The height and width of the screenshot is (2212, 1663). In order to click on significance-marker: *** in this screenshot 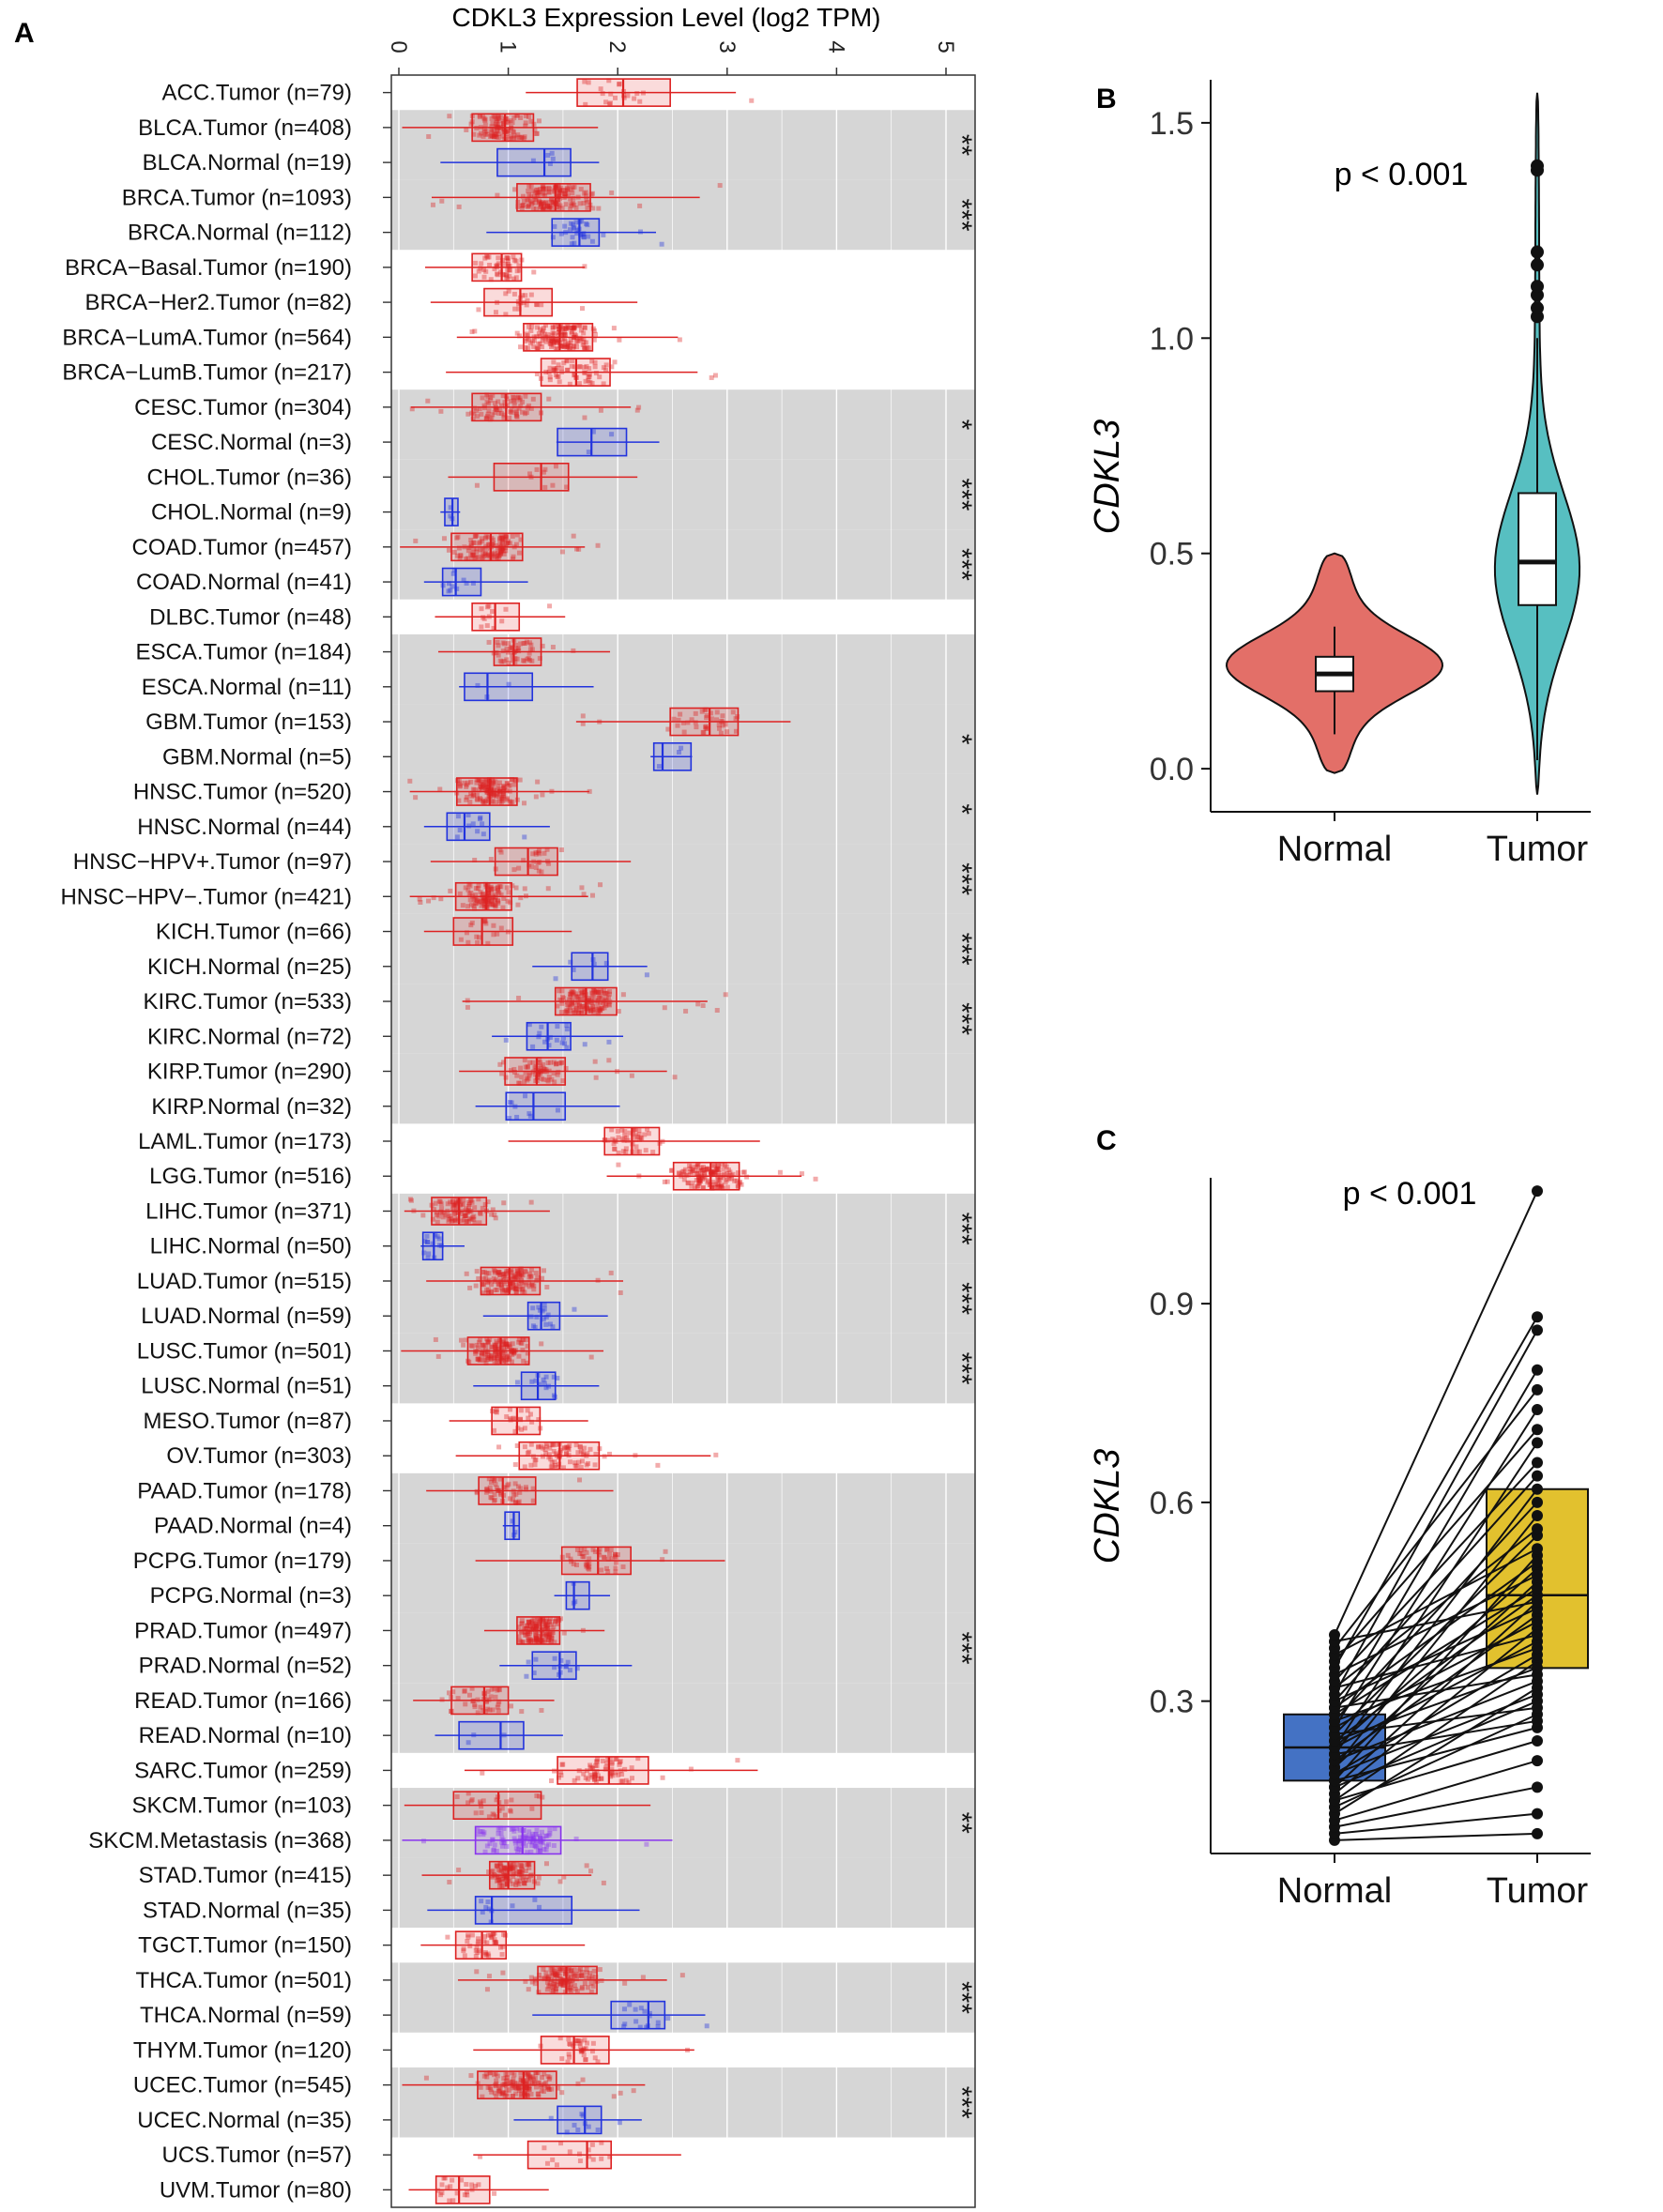, I will do `click(961, 564)`.